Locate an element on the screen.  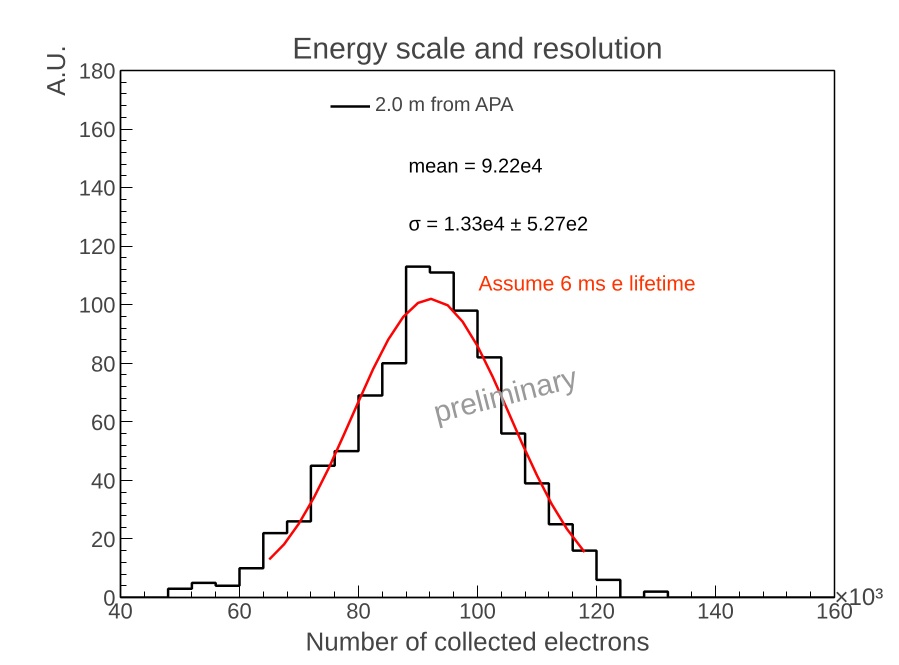
x-tick-label: 80 is located at coordinates (358, 611).